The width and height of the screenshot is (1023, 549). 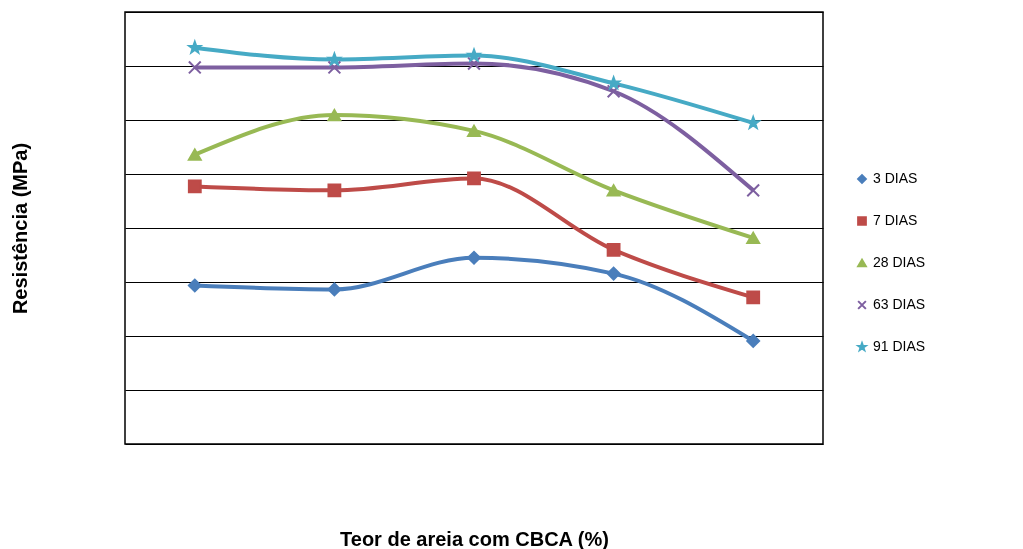 I want to click on legend-label: 28 DIAS, so click(x=899, y=262).